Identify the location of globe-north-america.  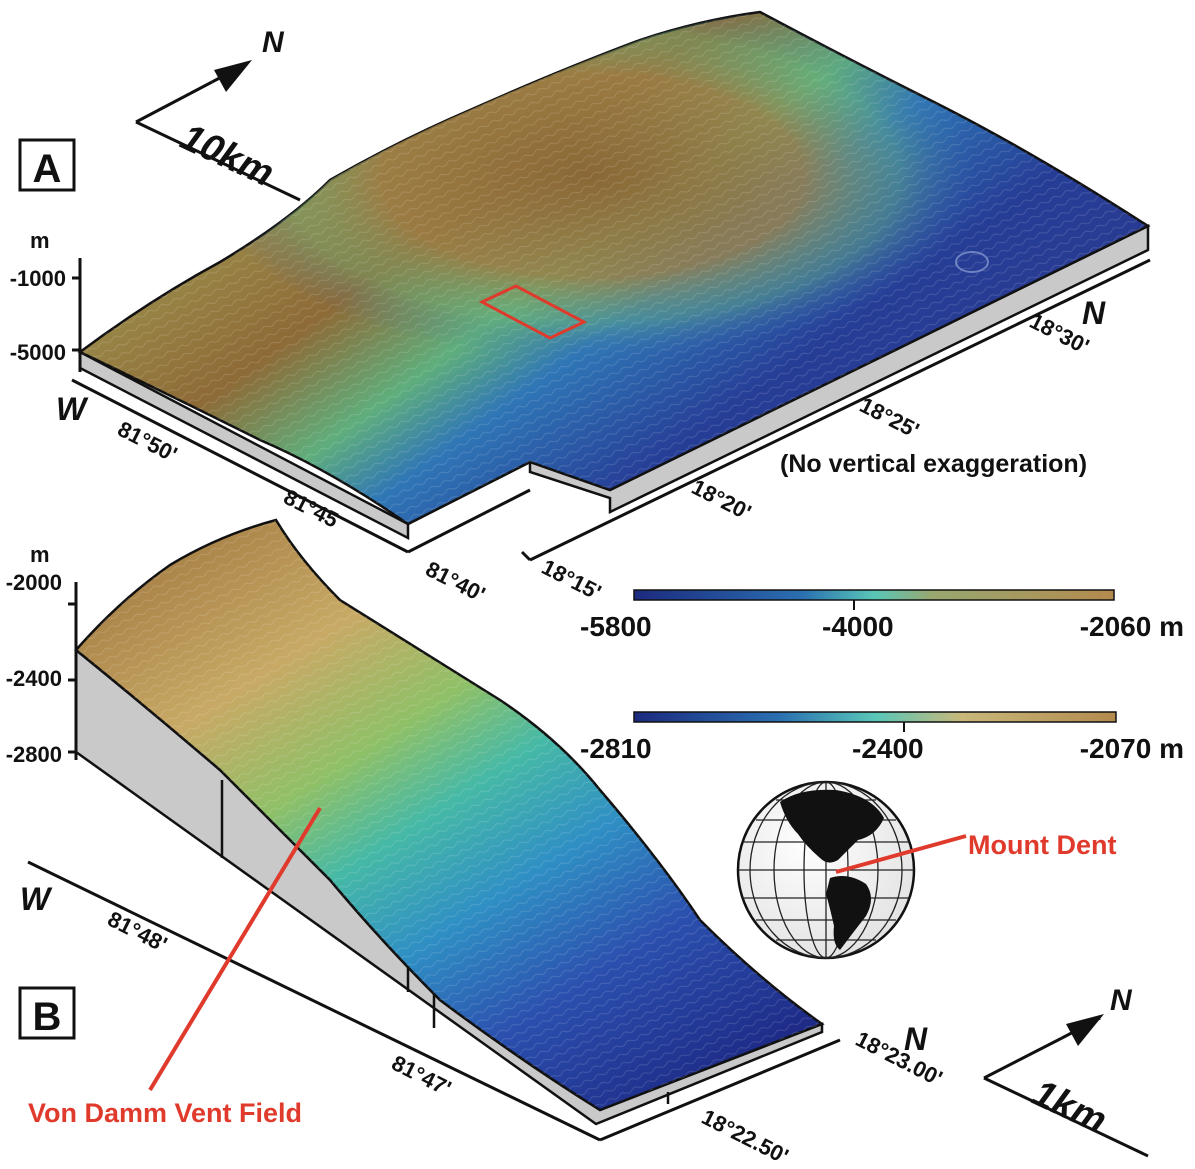
(832, 826).